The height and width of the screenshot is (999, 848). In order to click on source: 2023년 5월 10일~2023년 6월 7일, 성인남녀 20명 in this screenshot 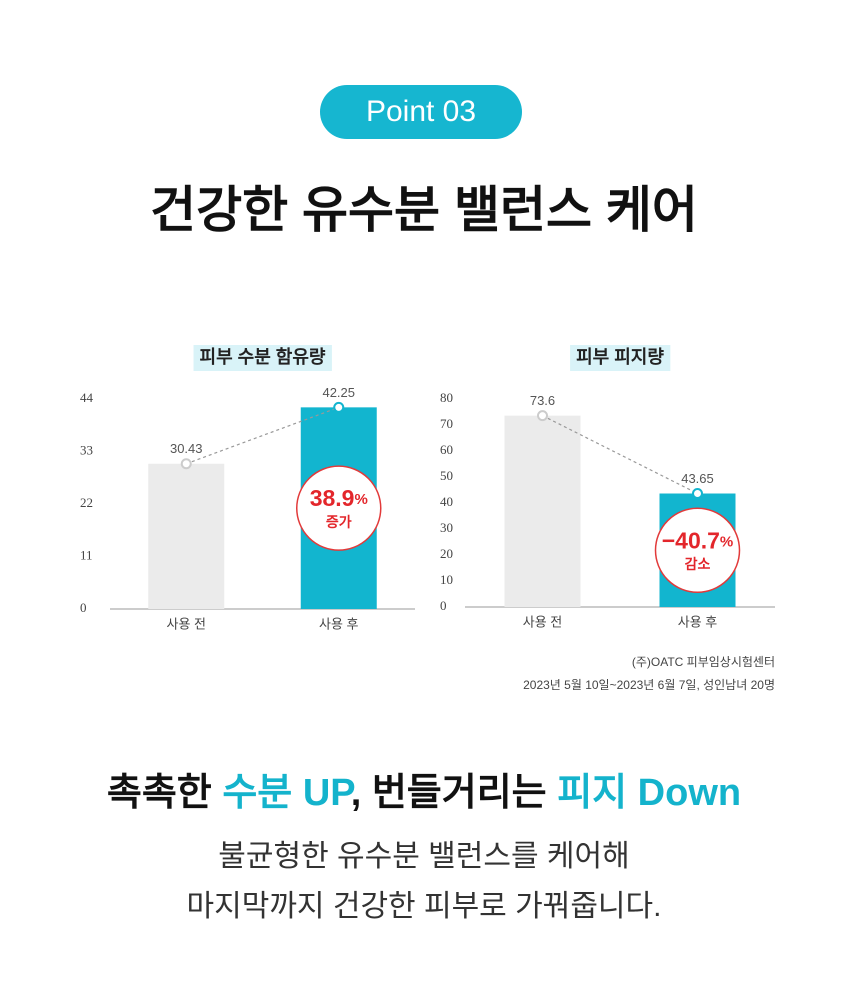, I will do `click(649, 685)`.